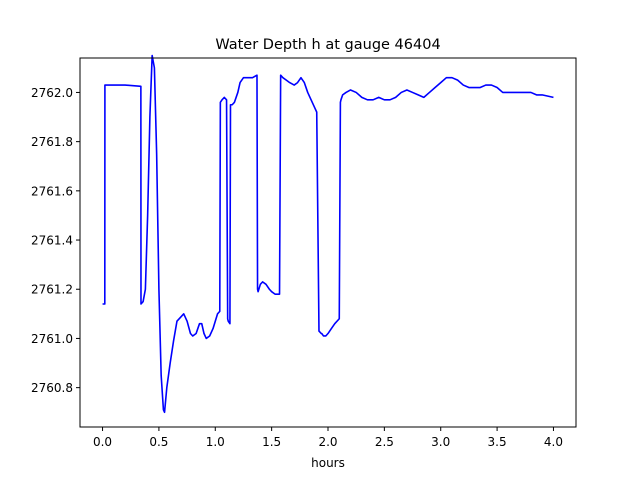 The image size is (640, 480). I want to click on x-tick-label: 3.0, so click(440, 442).